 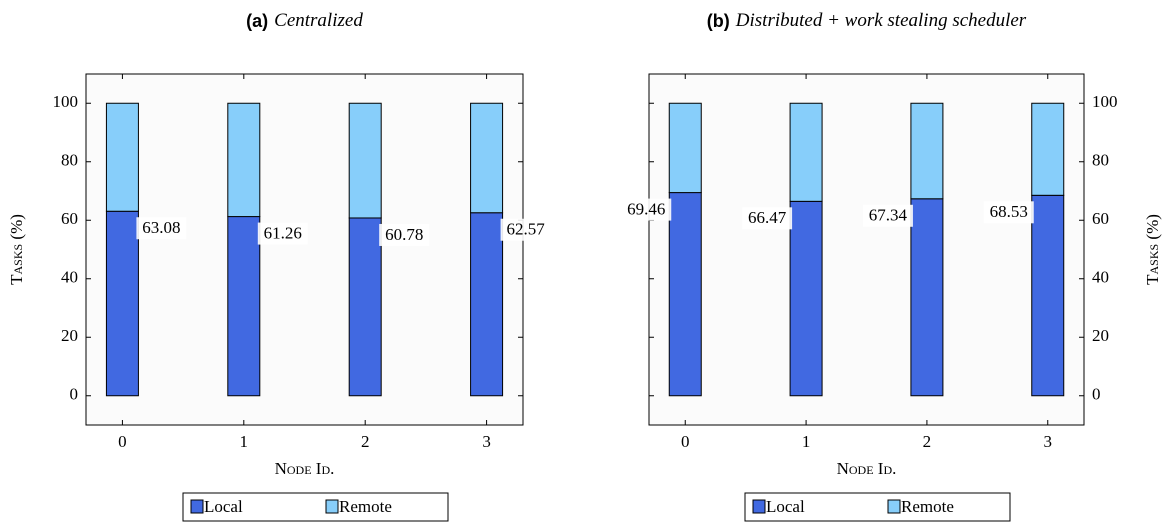 I want to click on data-label: 62.57, so click(x=525, y=229).